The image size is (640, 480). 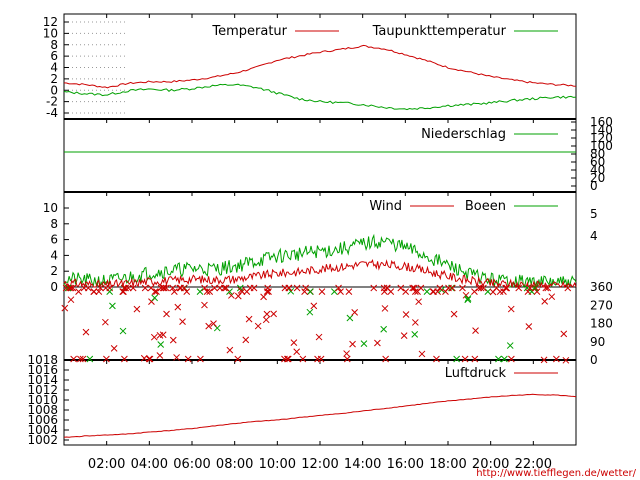 What do you see at coordinates (594, 186) in the screenshot?
I see `y-tick-label-right: 0` at bounding box center [594, 186].